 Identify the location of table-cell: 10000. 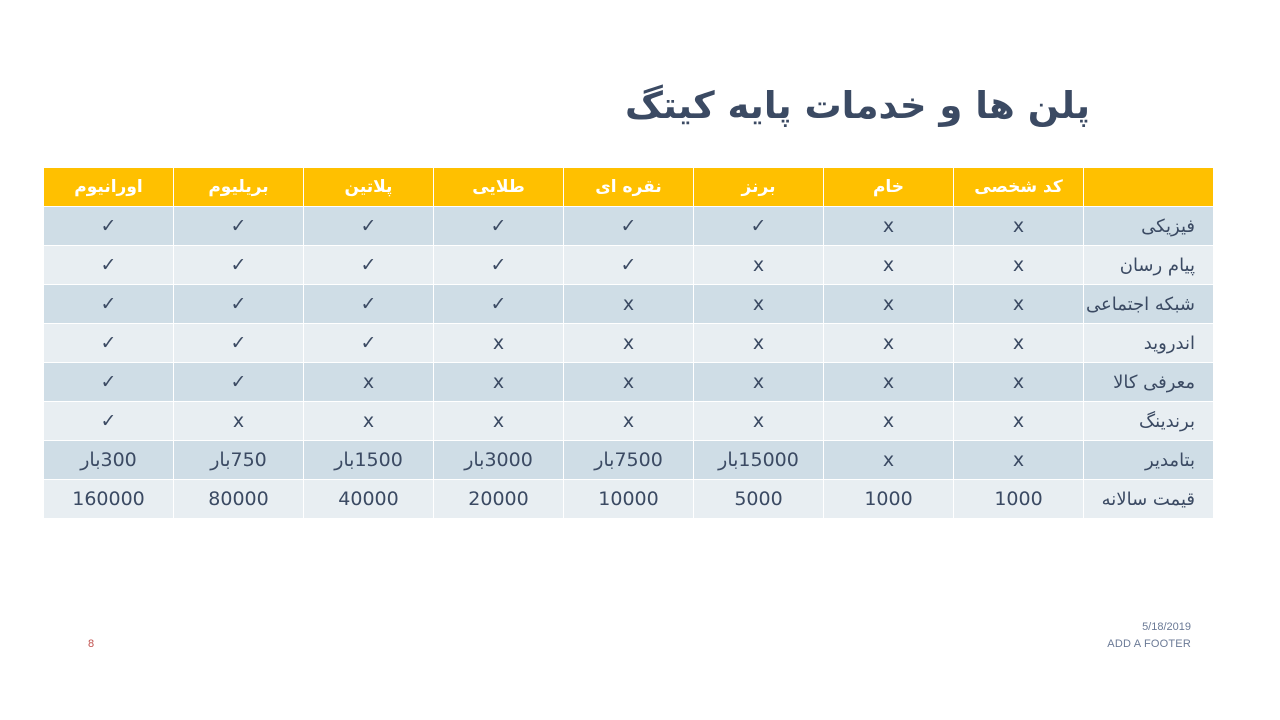
(628, 499).